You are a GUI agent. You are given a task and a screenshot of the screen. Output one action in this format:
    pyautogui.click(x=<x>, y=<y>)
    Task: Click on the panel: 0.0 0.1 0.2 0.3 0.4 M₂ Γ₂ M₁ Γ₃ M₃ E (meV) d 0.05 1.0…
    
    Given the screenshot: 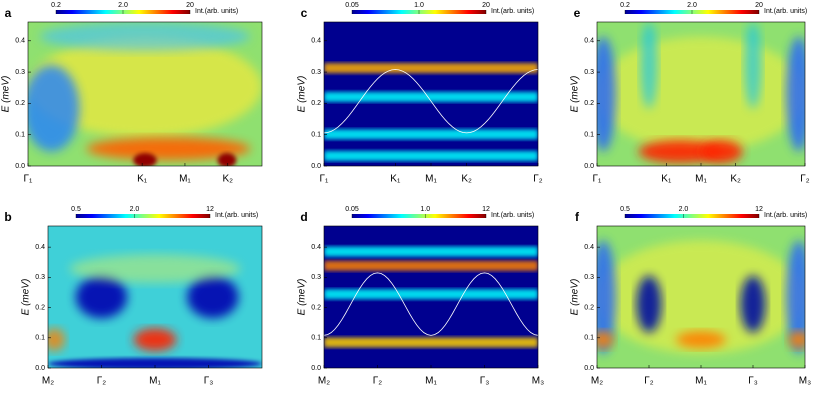 What is the action you would take?
    pyautogui.click(x=421, y=296)
    